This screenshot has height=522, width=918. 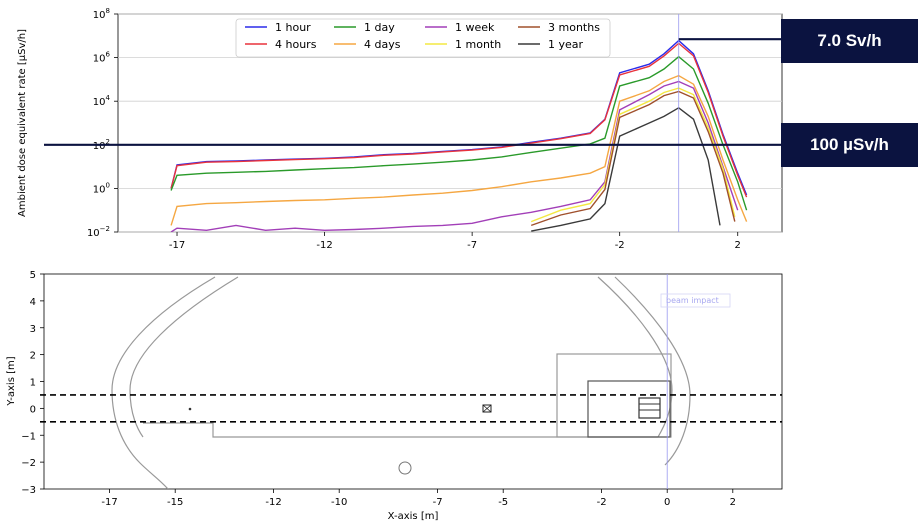 What do you see at coordinates (101, 145) in the screenshot?
I see `dose-y-tick-label: 10²` at bounding box center [101, 145].